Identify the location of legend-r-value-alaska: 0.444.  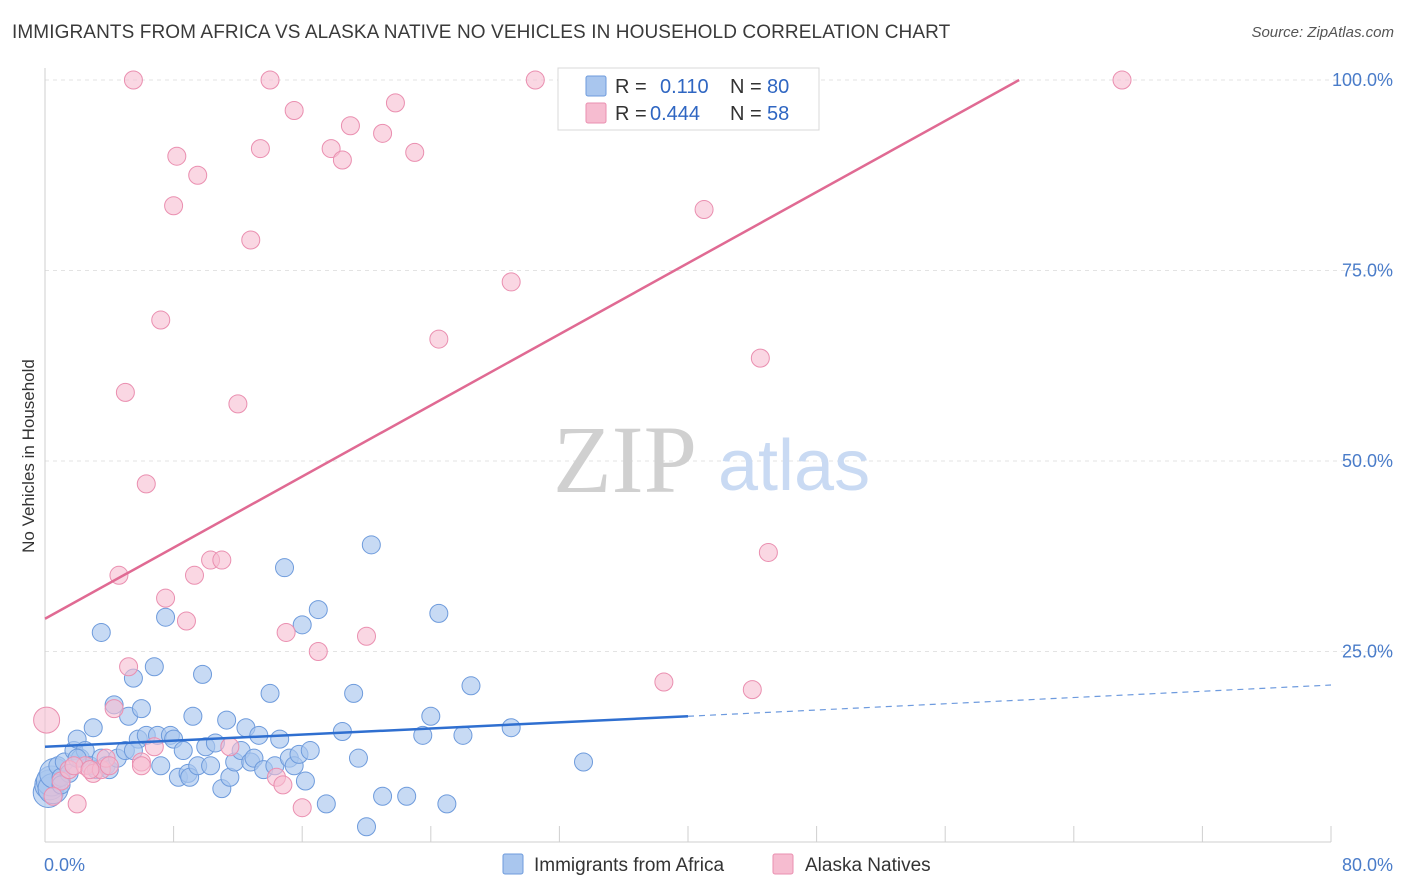
(675, 114).